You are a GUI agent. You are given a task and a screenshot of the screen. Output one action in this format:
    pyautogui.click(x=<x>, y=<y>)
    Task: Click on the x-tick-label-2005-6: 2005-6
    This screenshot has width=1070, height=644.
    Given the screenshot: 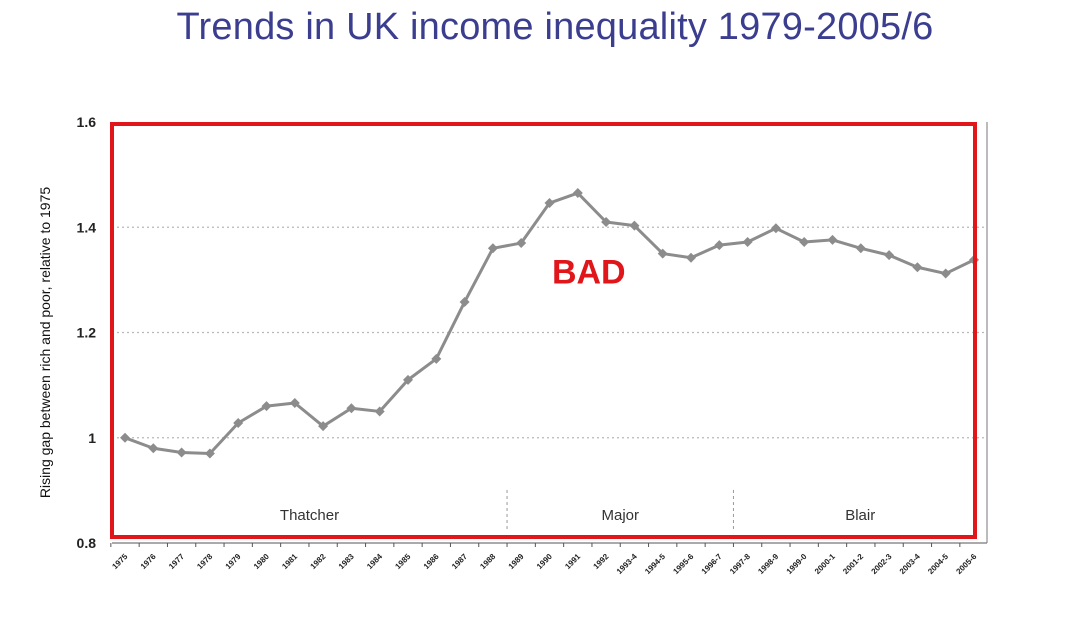 What is the action you would take?
    pyautogui.click(x=966, y=564)
    